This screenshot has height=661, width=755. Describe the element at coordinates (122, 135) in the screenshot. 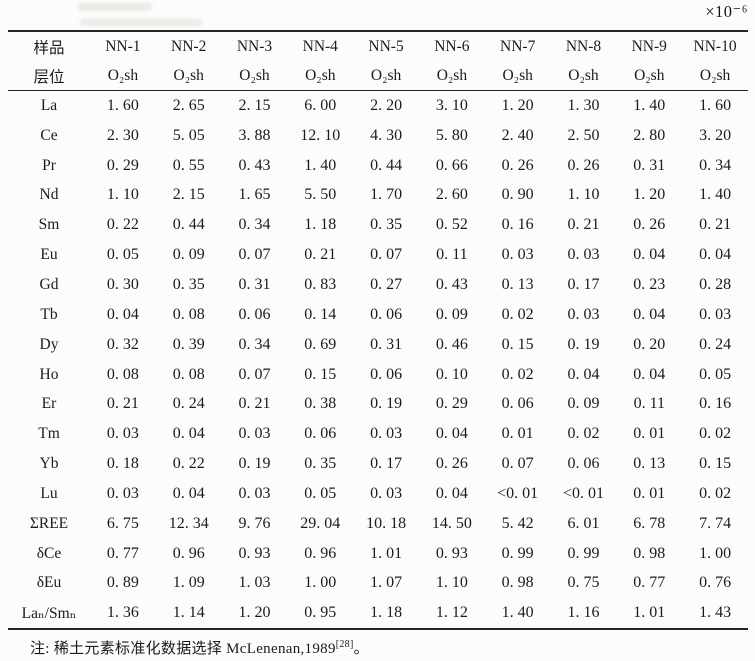

I see `value-cell: 2. 30` at that location.